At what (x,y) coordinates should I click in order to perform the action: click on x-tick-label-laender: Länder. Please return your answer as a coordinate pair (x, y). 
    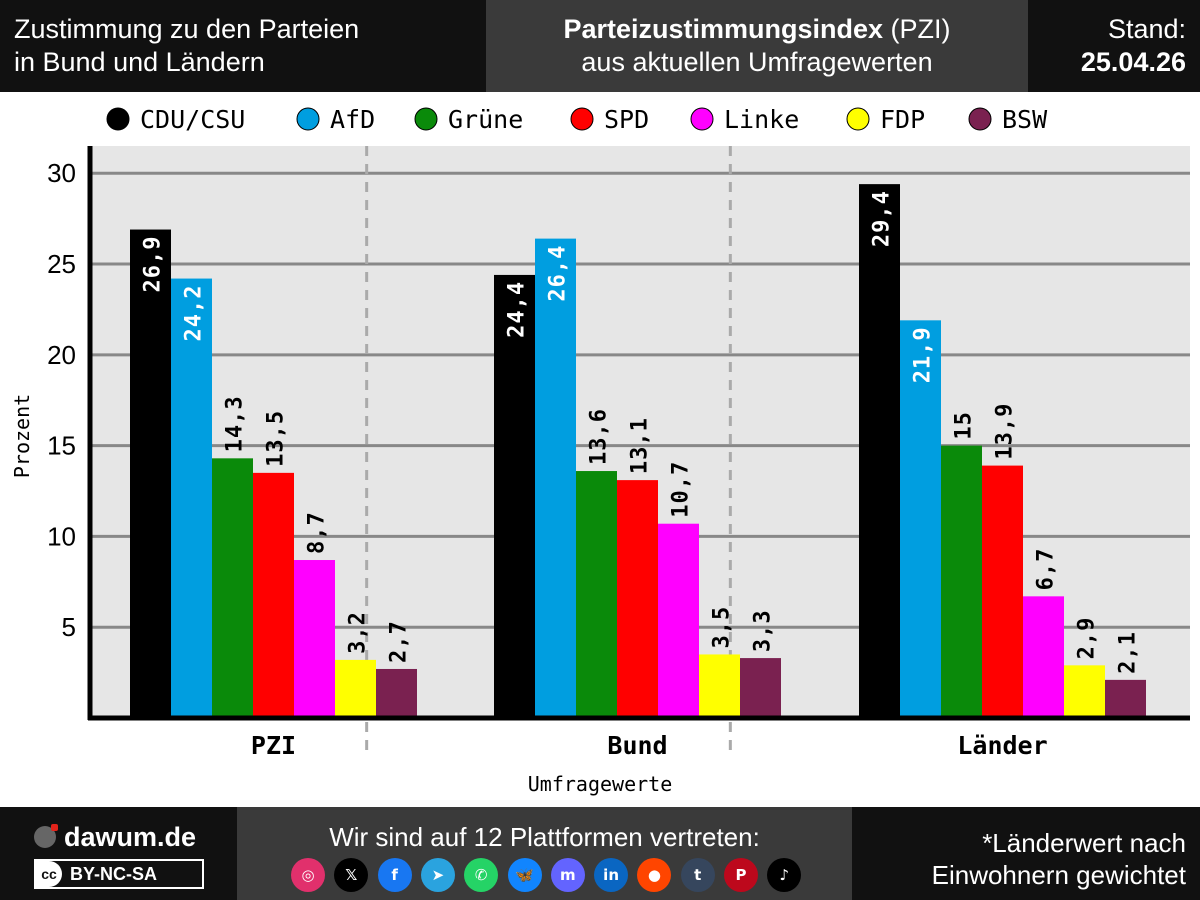
    Looking at the image, I should click on (1002, 745).